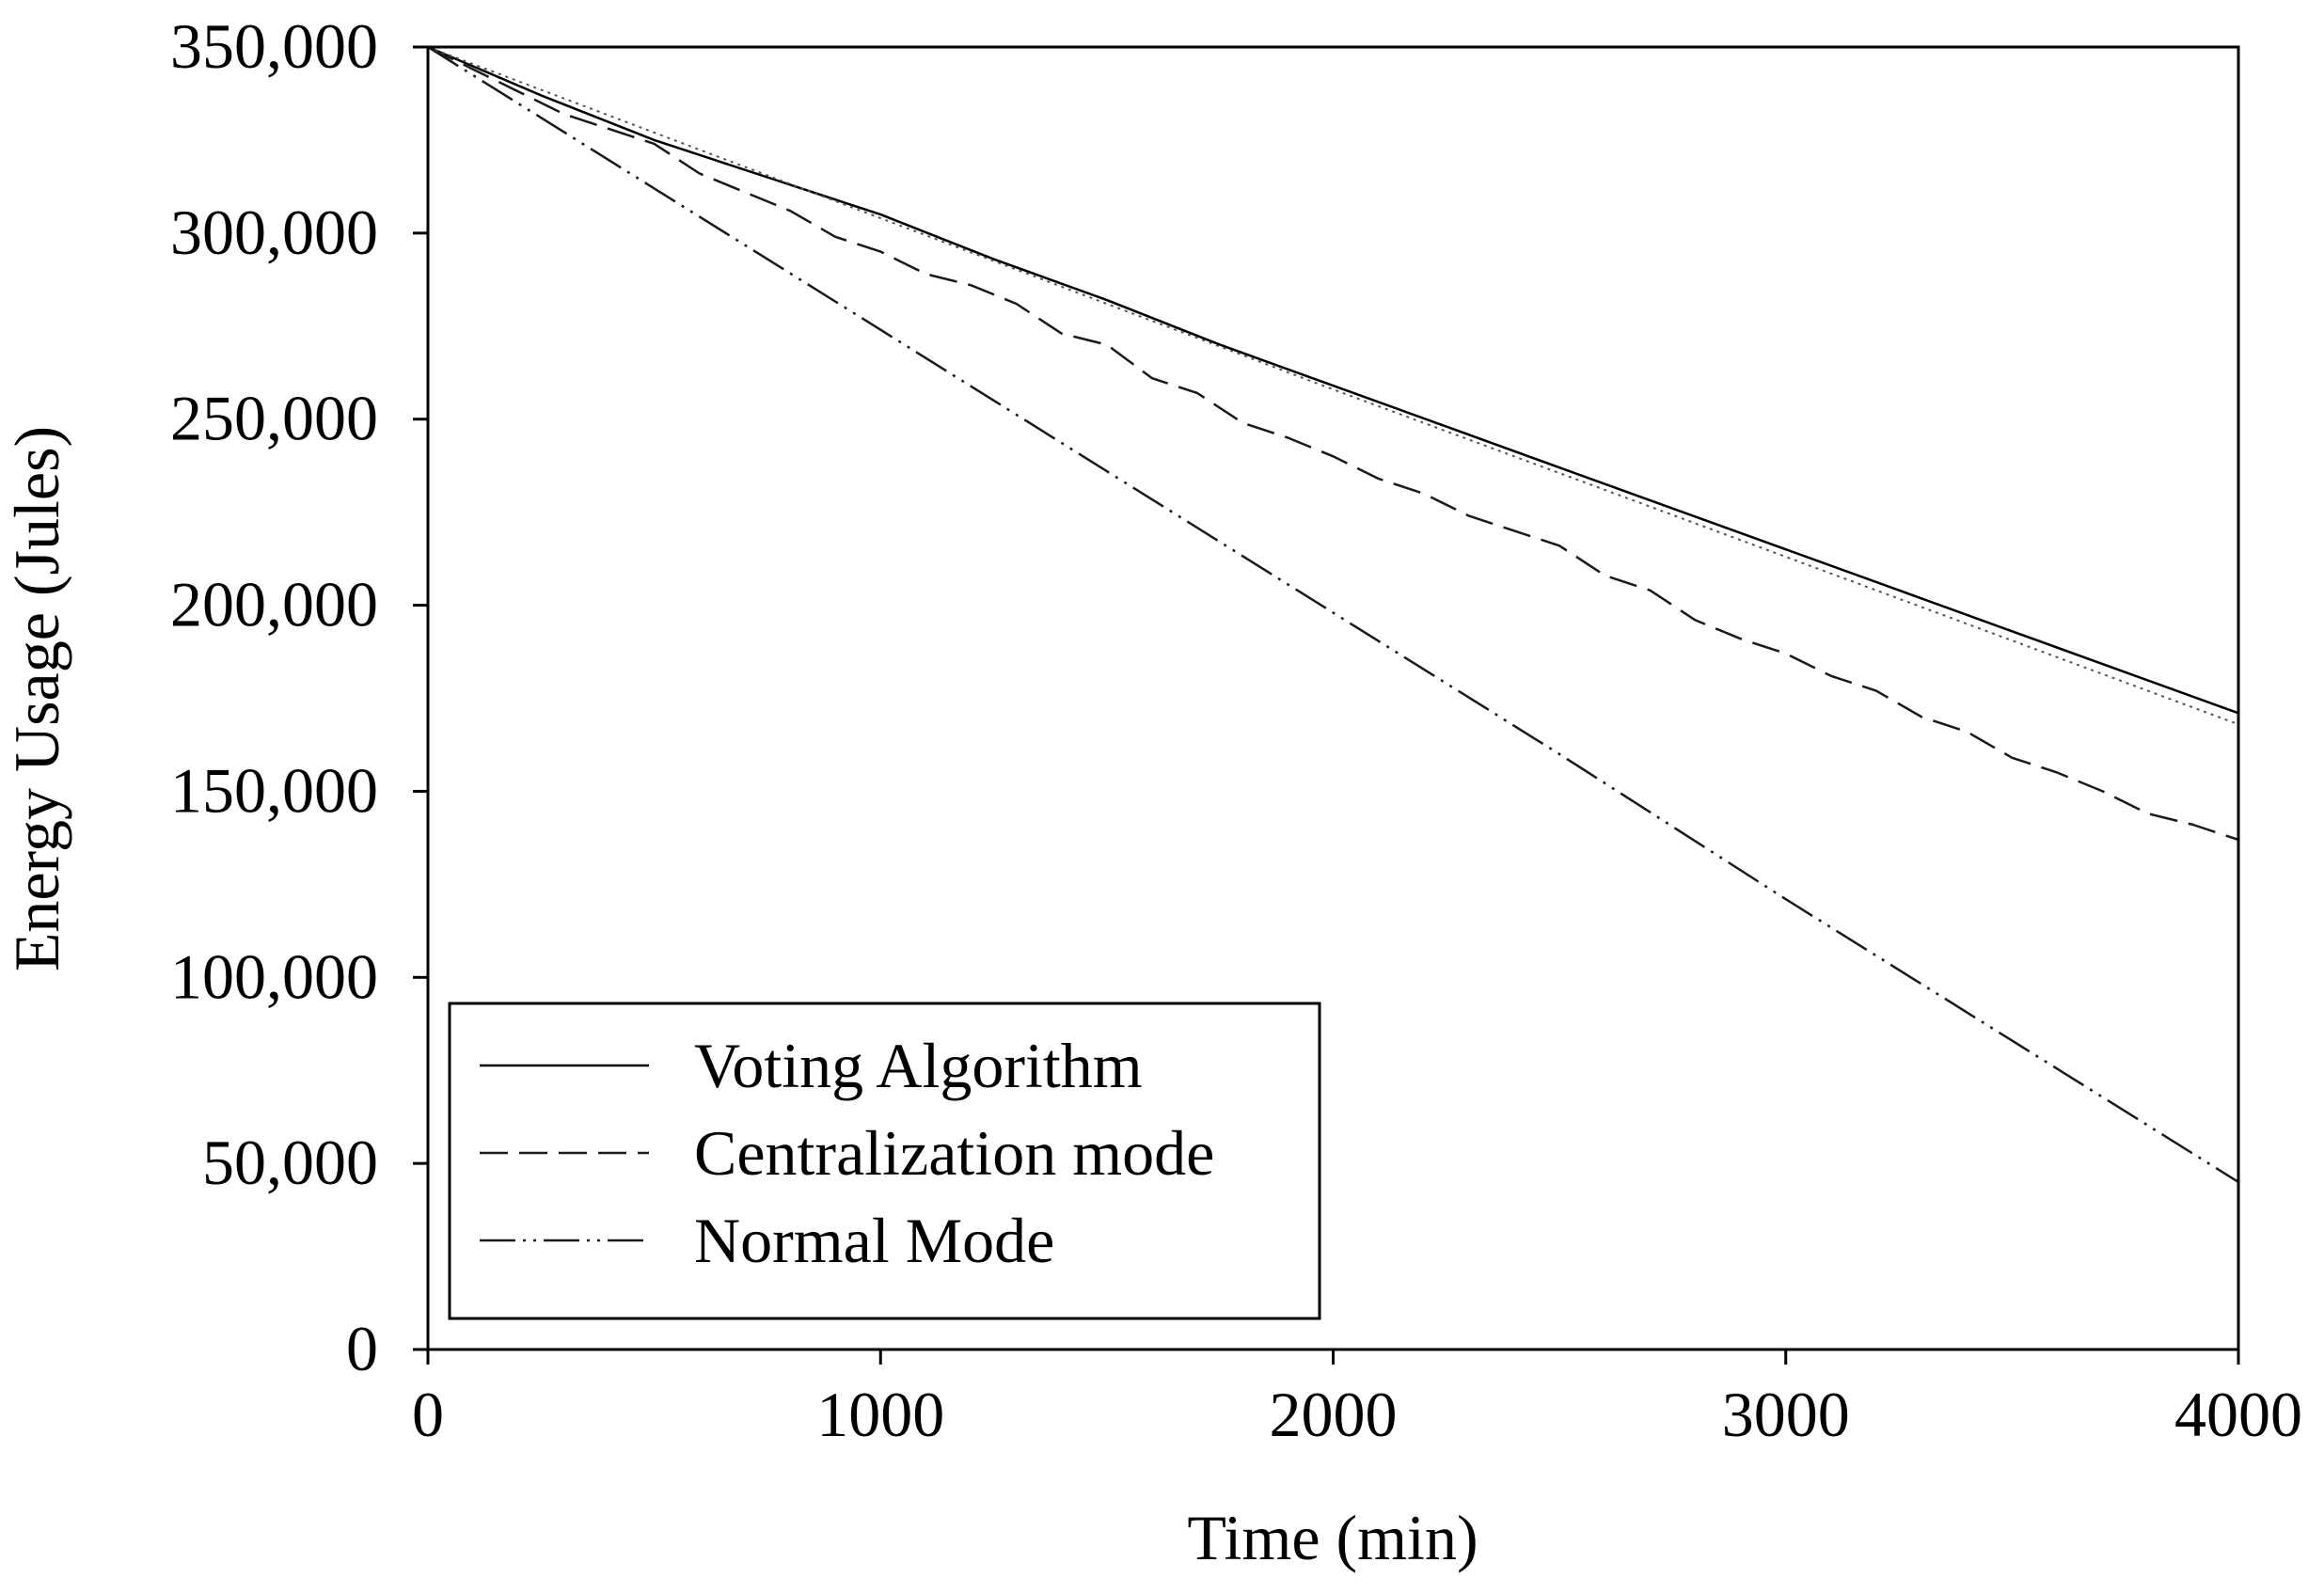 This screenshot has width=2324, height=1594. What do you see at coordinates (918, 1065) in the screenshot?
I see `legend-label: Voting Algorithm` at bounding box center [918, 1065].